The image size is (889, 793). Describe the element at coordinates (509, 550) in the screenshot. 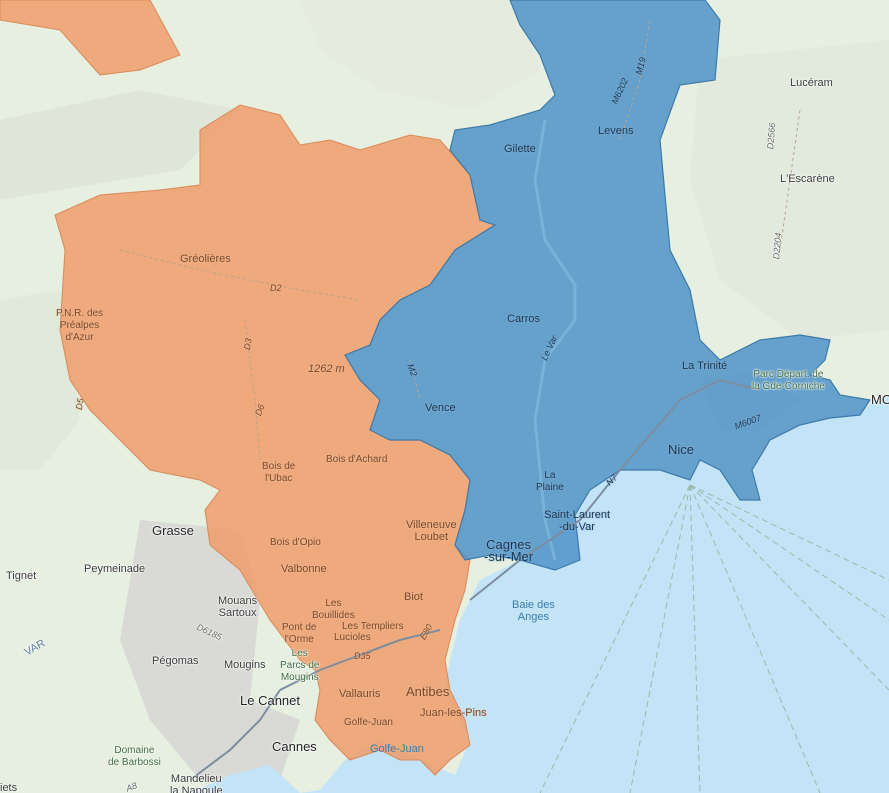

I see `place-cagnes-sur-mer: Cagnes -sur-Mer` at that location.